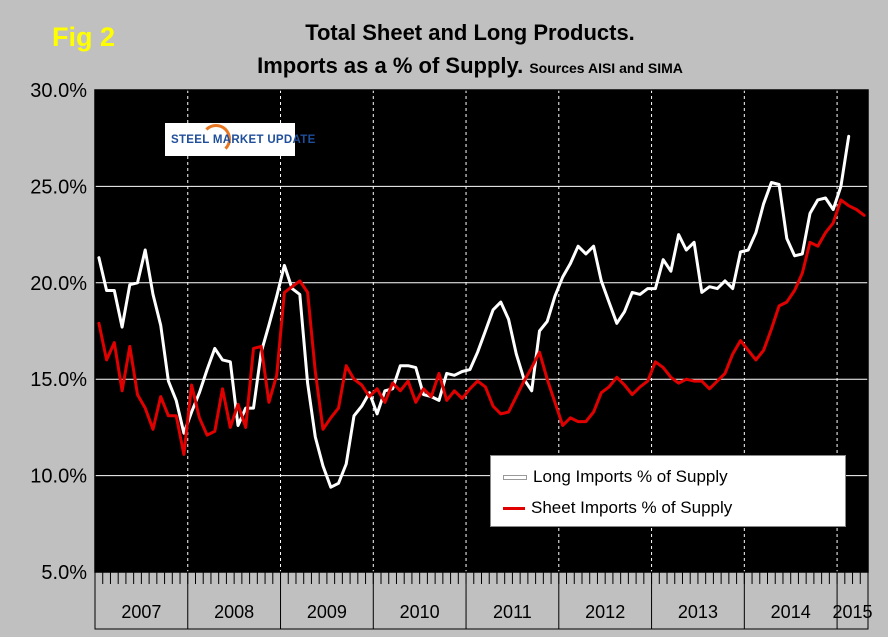  What do you see at coordinates (791, 612) in the screenshot?
I see `x-year-label: 2014` at bounding box center [791, 612].